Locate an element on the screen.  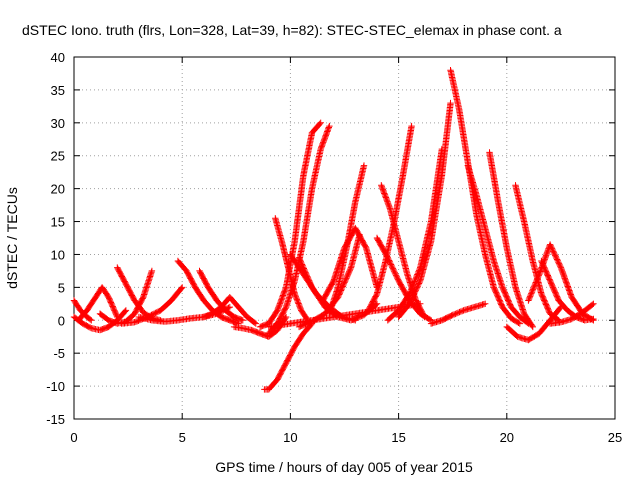
y-tick-label: 30 is located at coordinates (58, 123).